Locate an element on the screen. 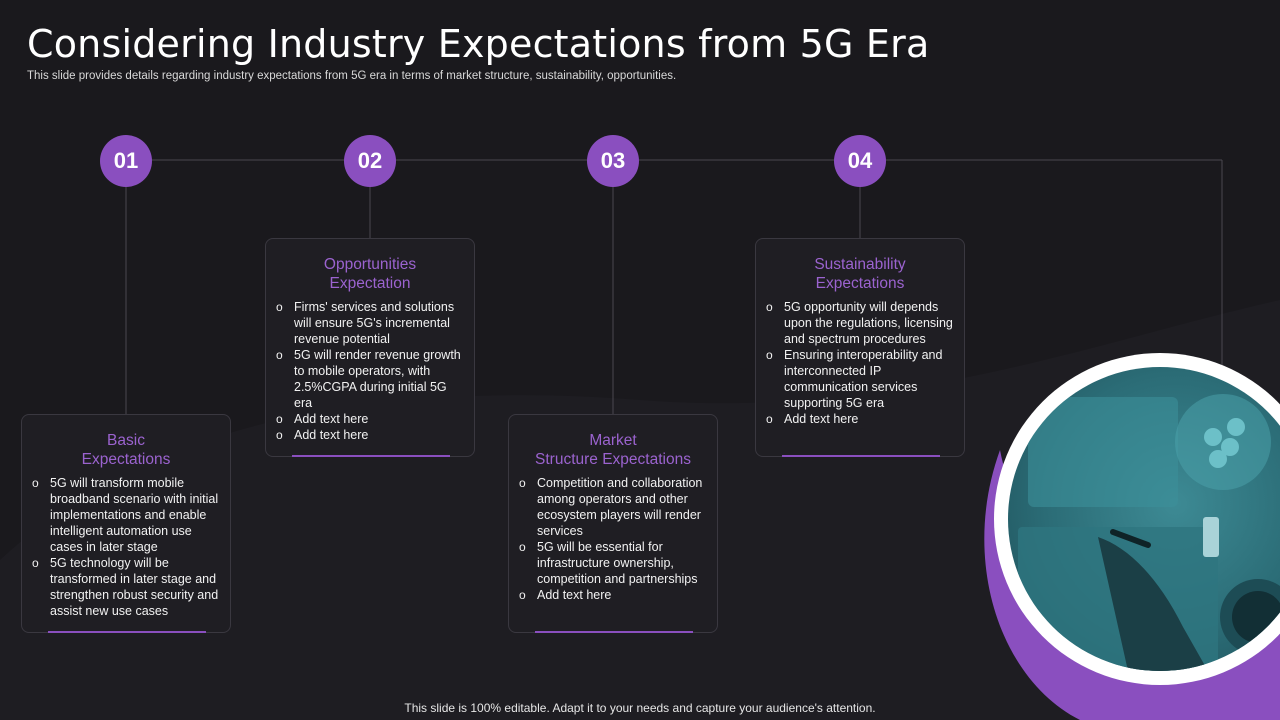 Image resolution: width=1280 pixels, height=720 pixels. desk-photo is located at coordinates (1144, 519).